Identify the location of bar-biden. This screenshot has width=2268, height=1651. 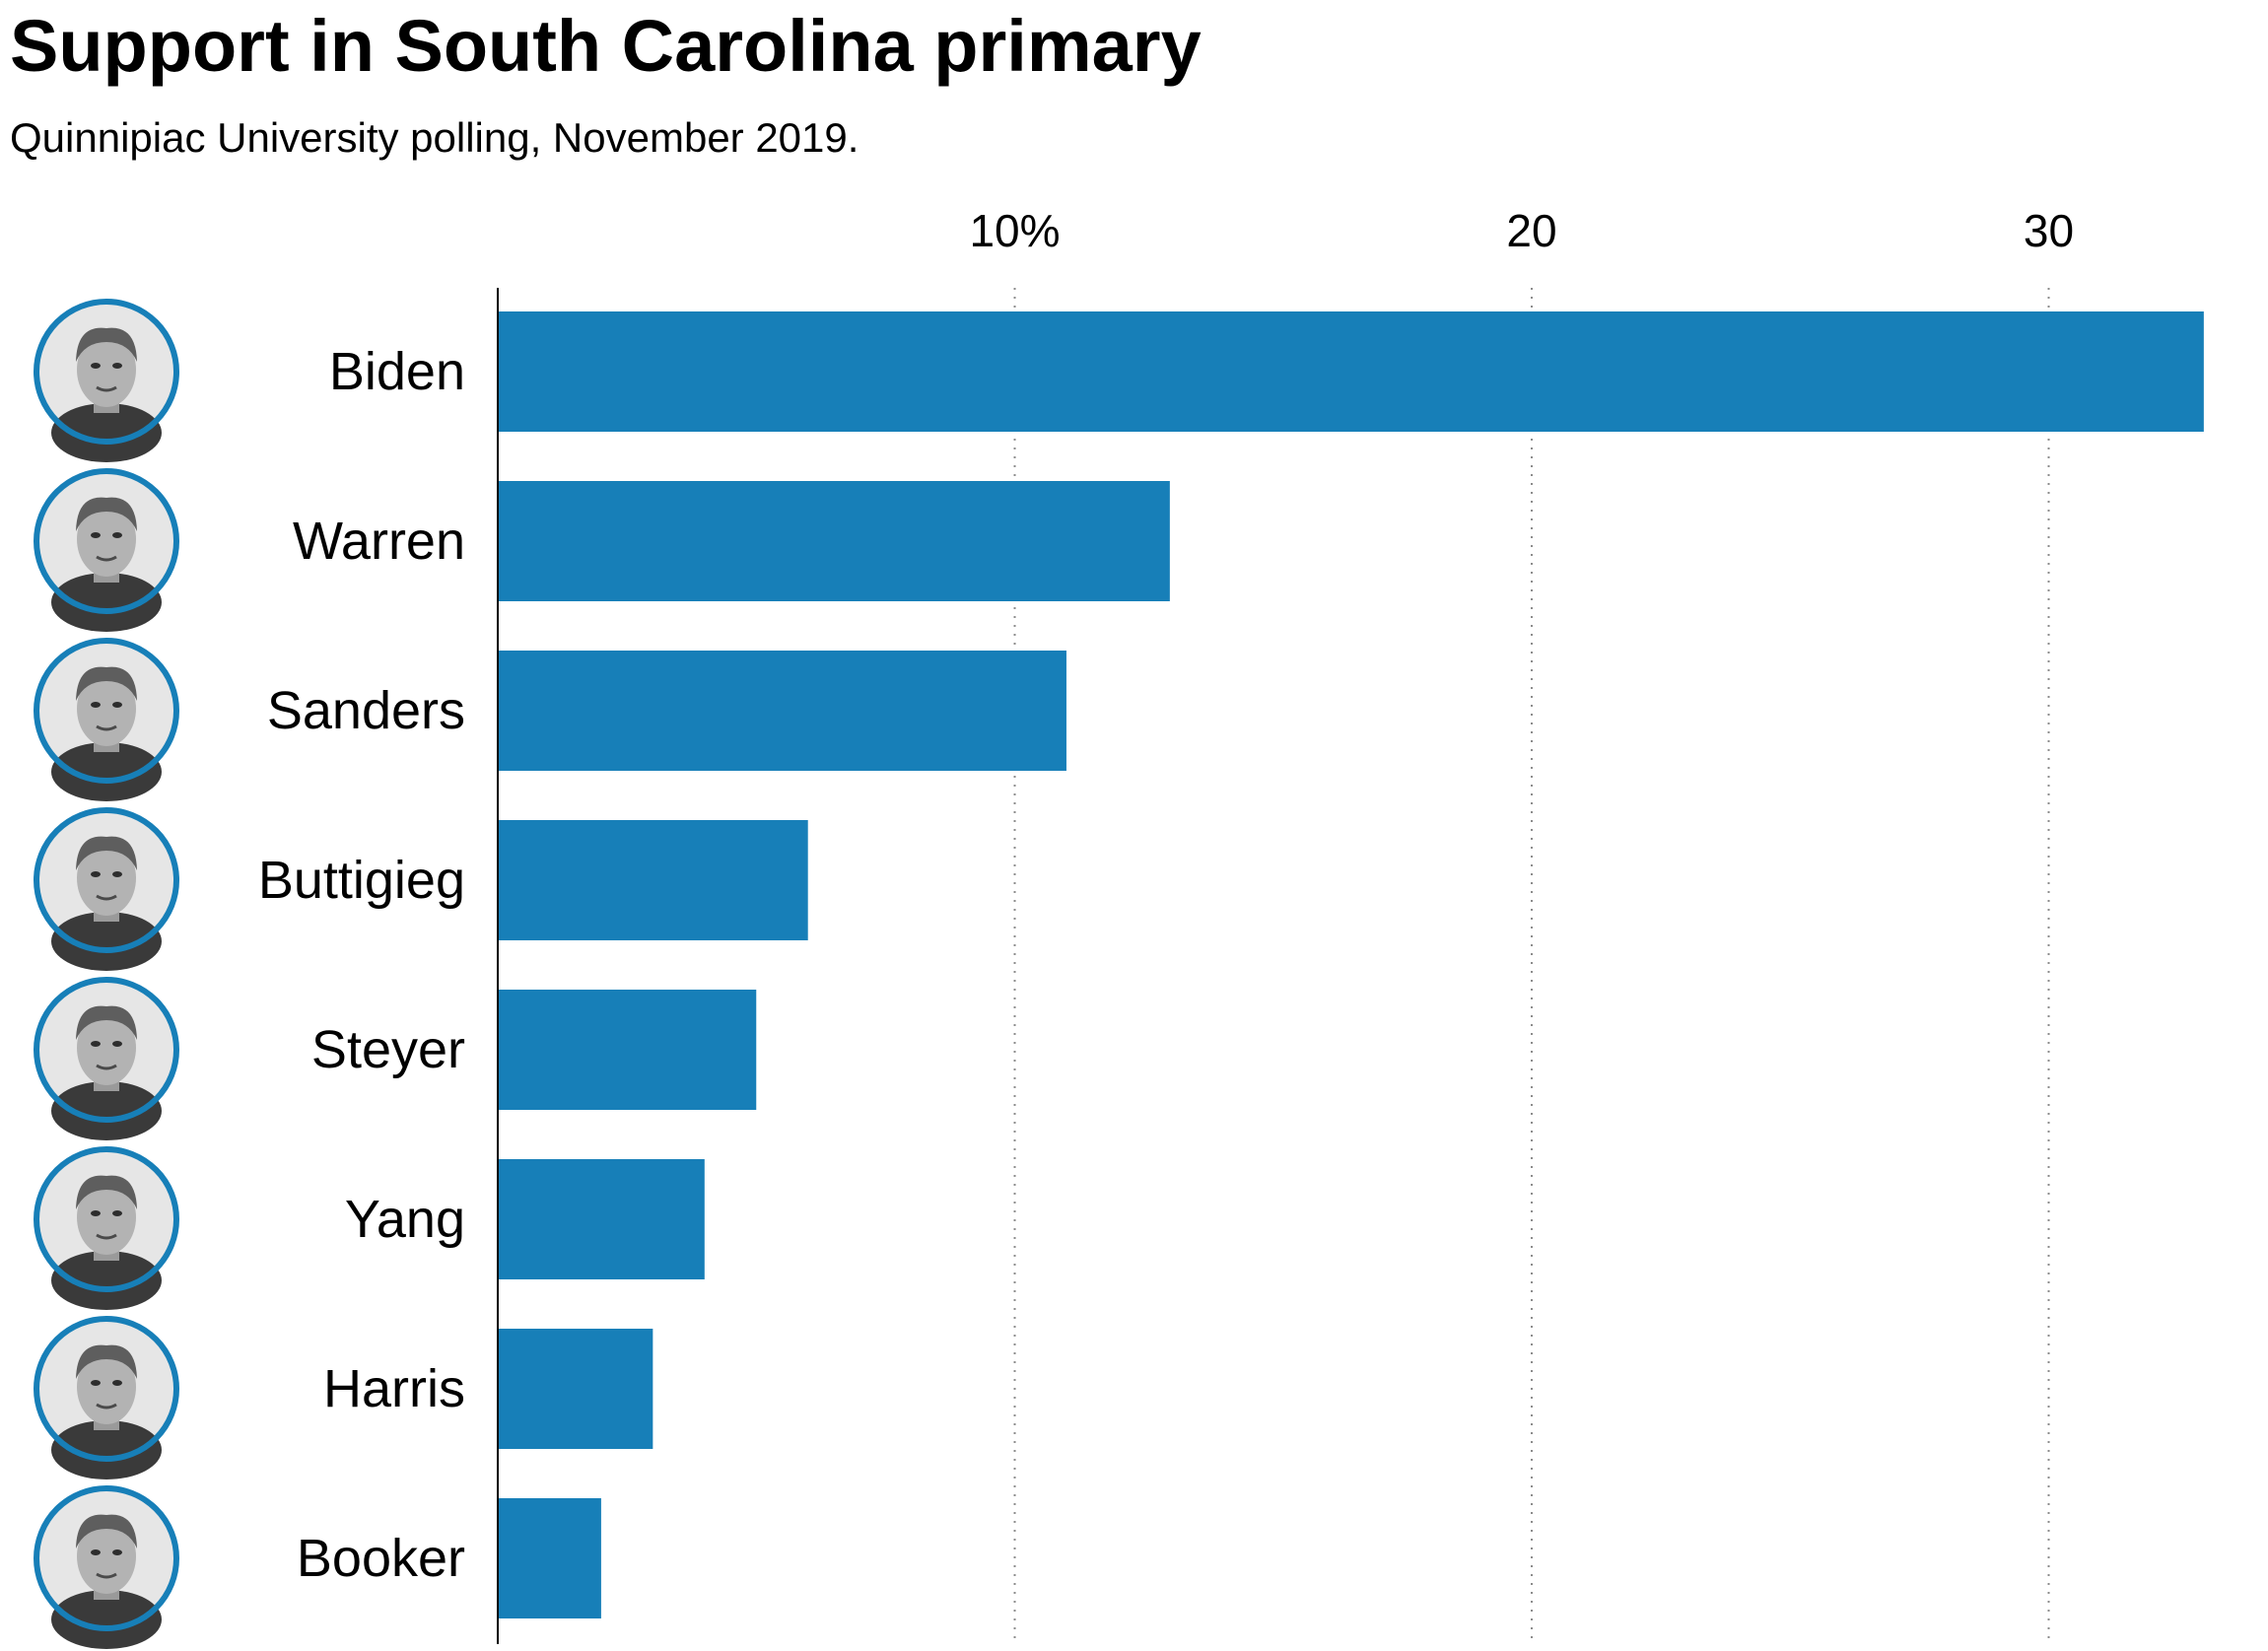
(1351, 371).